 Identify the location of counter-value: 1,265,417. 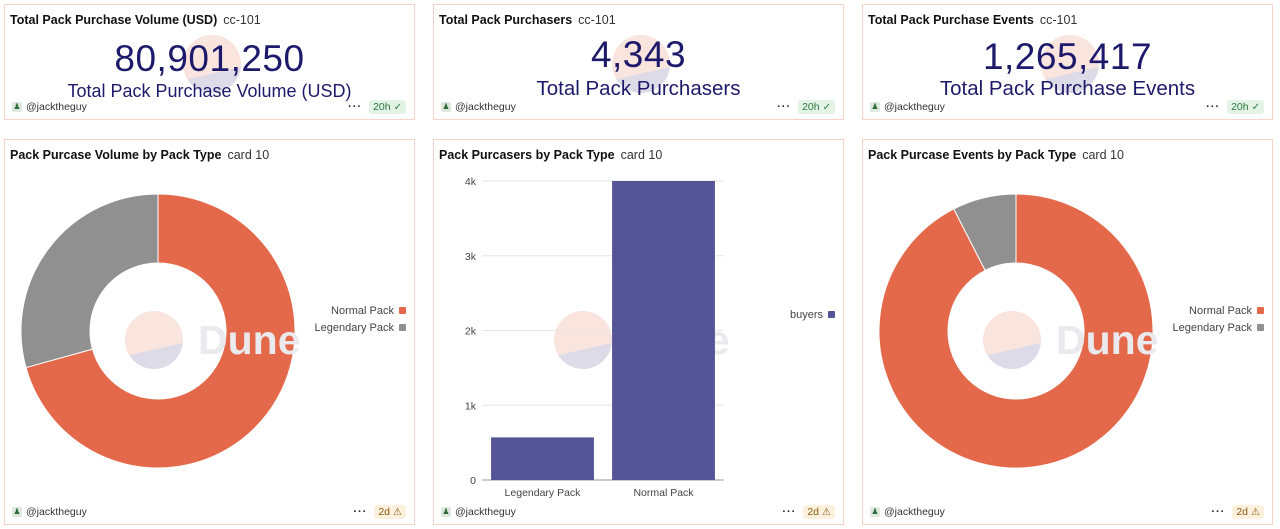
(1067, 56).